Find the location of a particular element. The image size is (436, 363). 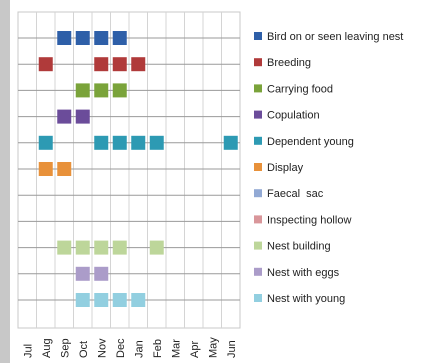

x-tick-label: May is located at coordinates (213, 347).